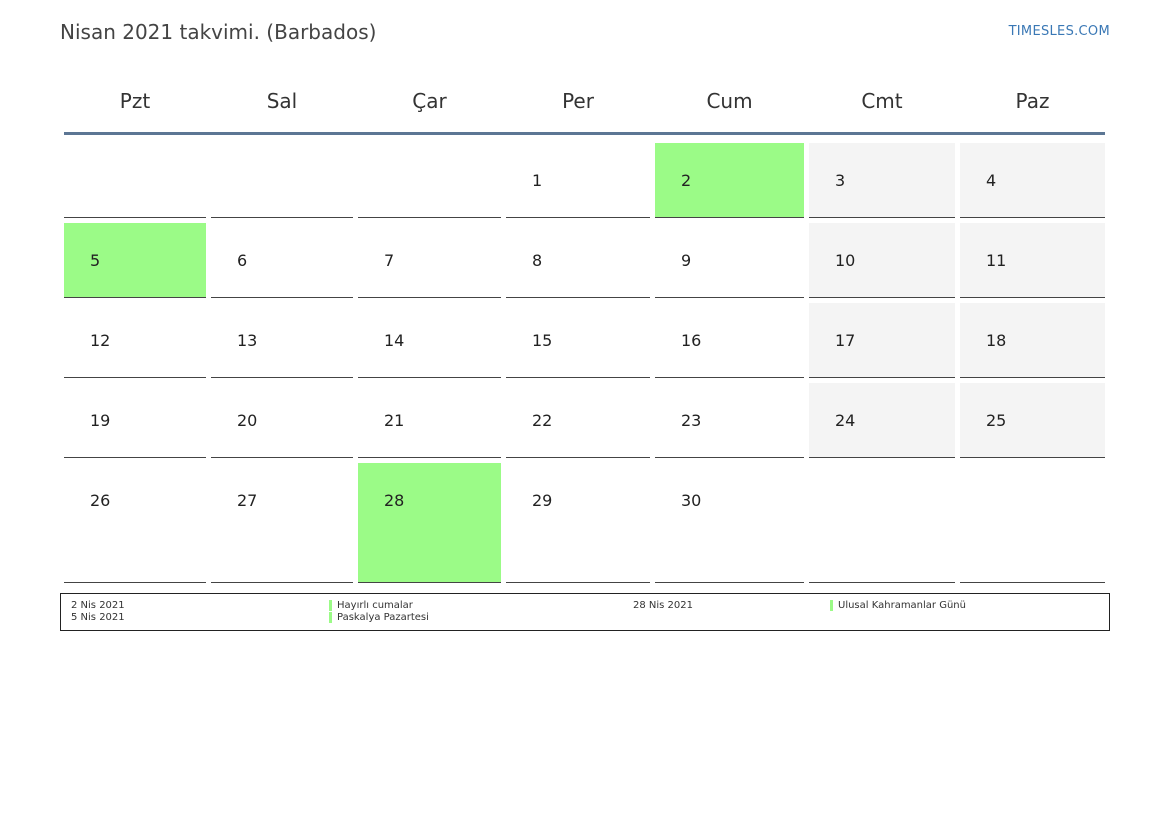 Image resolution: width=1169 pixels, height=827 pixels. I want to click on day-cell: 15, so click(578, 340).